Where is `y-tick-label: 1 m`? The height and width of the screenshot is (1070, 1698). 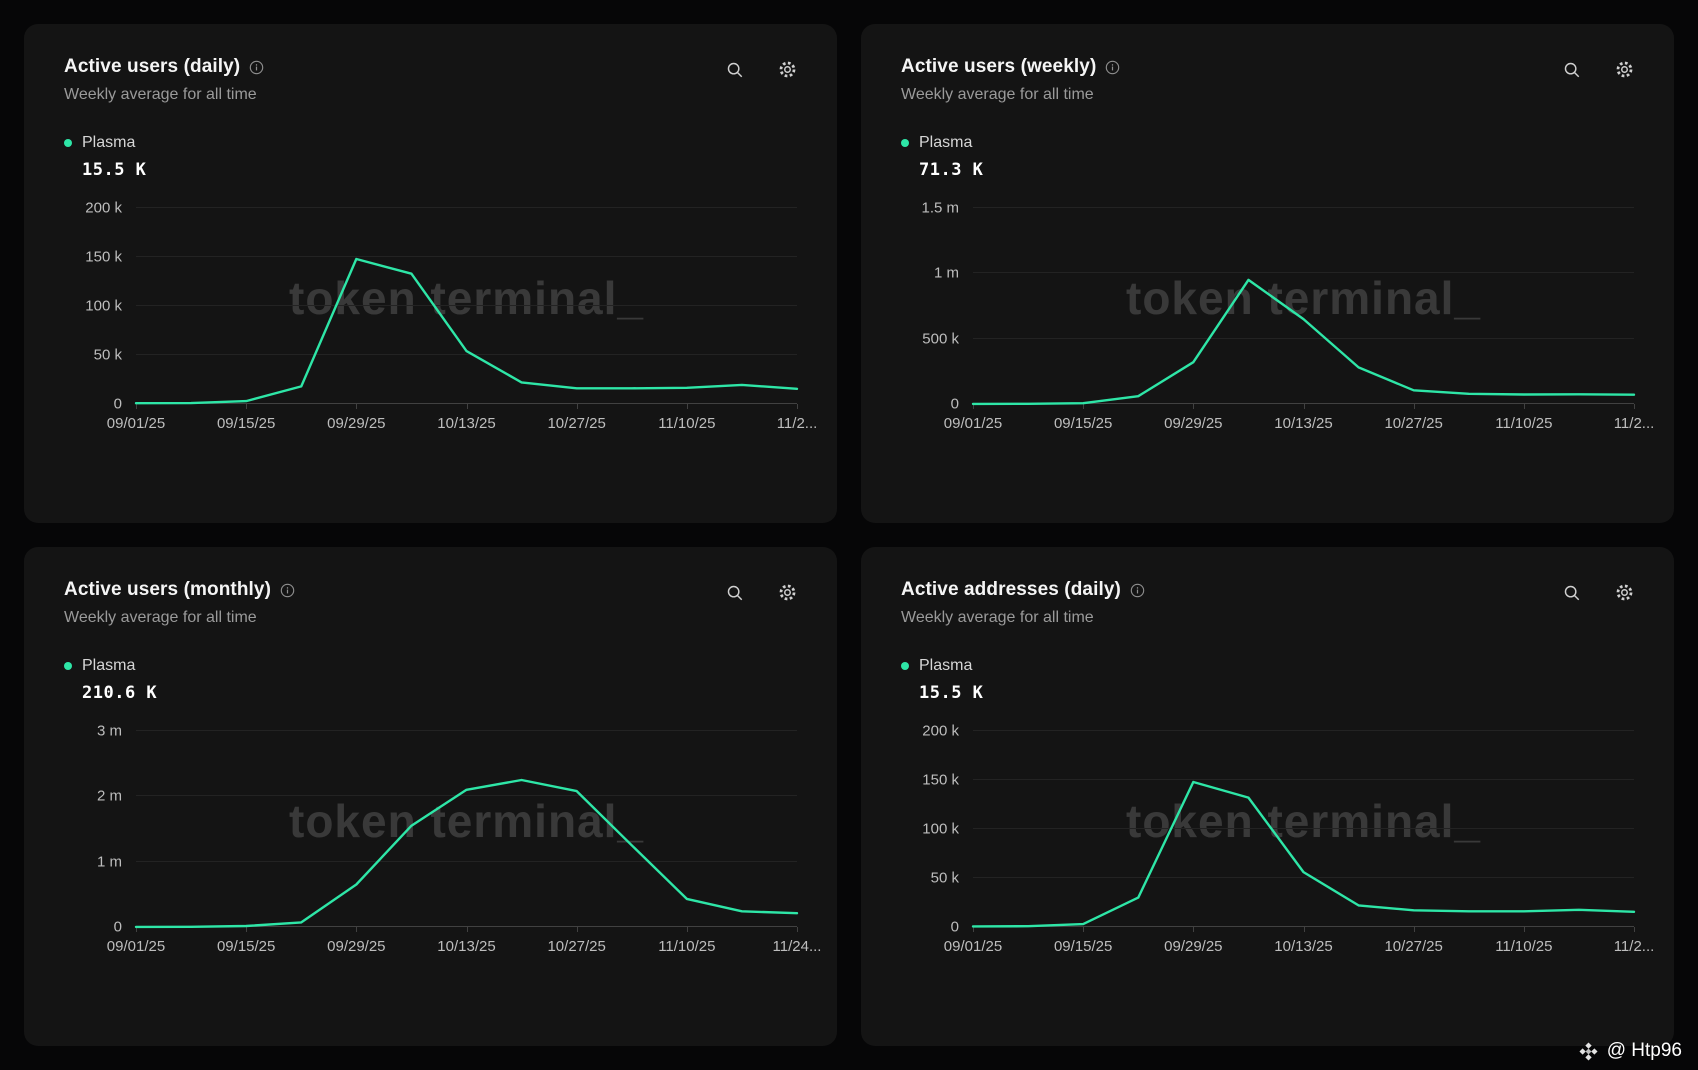
y-tick-label: 1 m is located at coordinates (946, 273).